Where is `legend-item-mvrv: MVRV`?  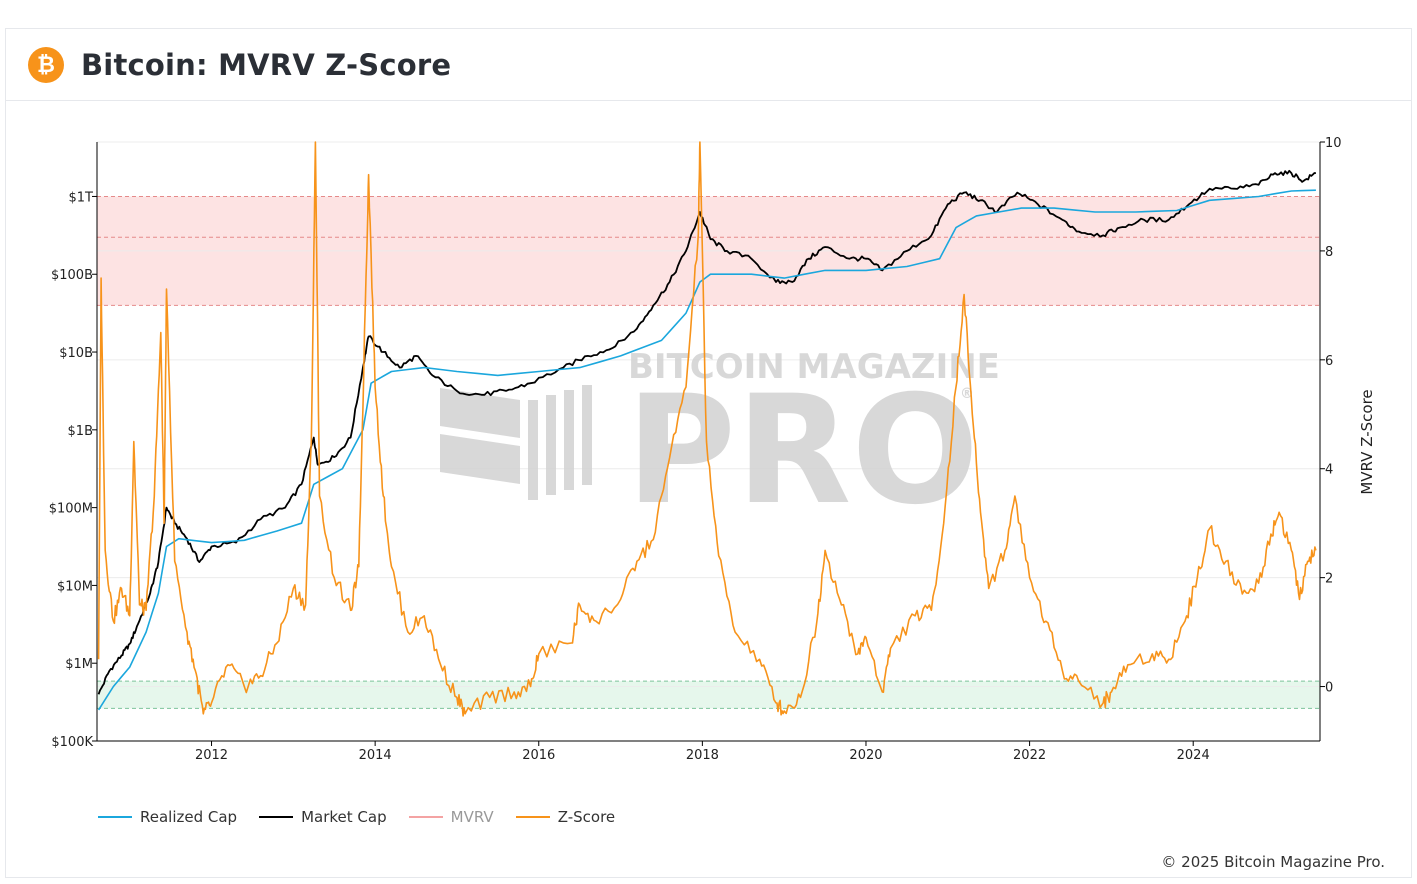 legend-item-mvrv: MVRV is located at coordinates (451, 817).